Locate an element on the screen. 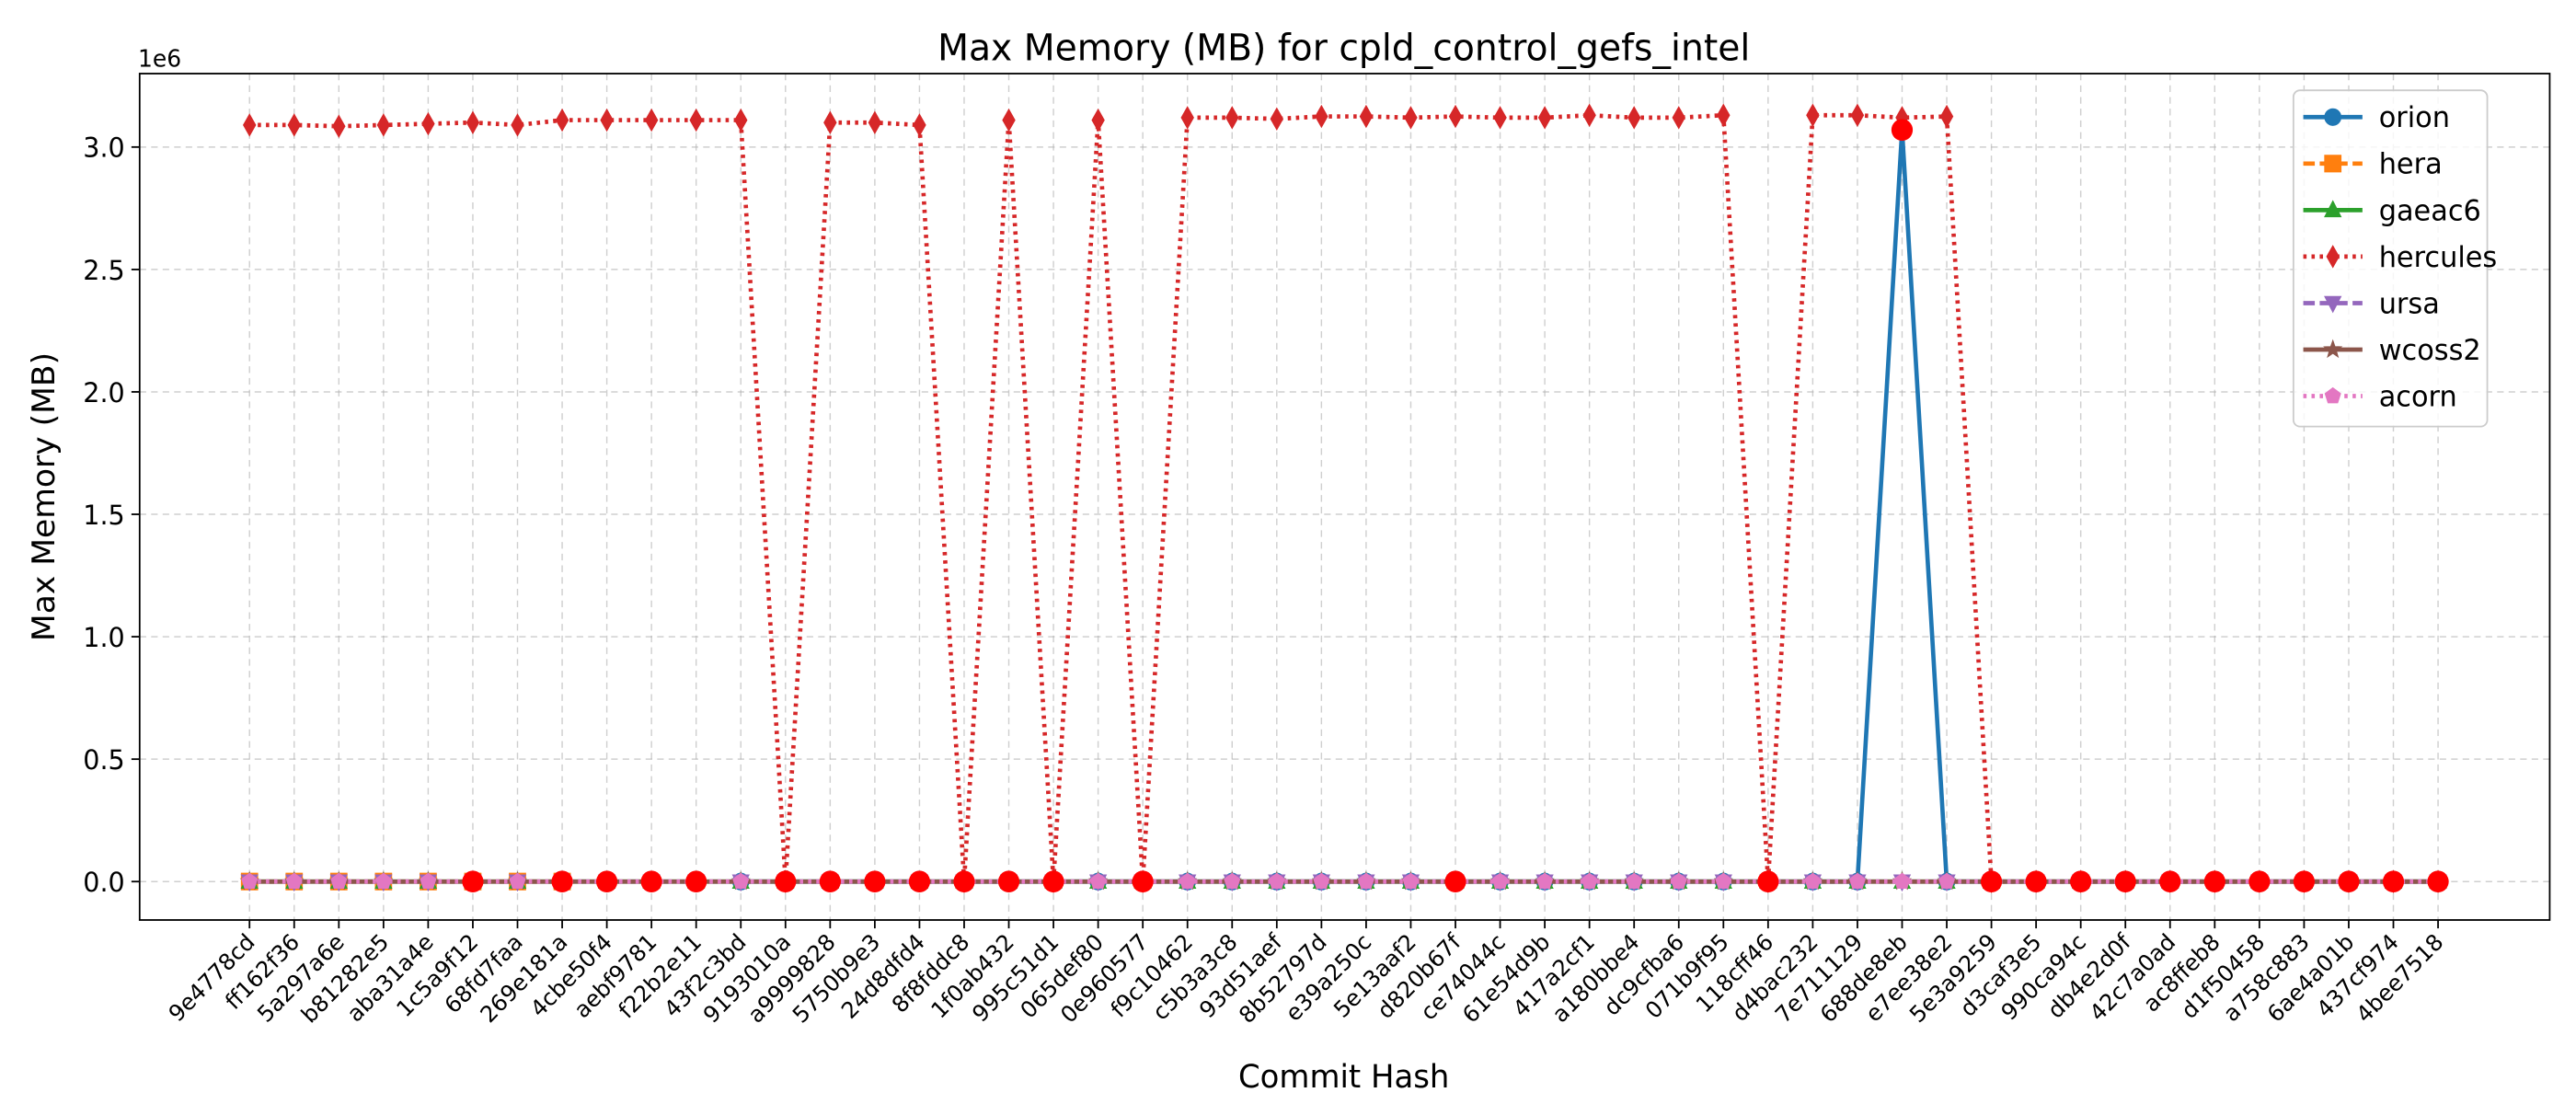 Image resolution: width=2576 pixels, height=1104 pixels. y-offset-label: 1e6 is located at coordinates (159, 59).